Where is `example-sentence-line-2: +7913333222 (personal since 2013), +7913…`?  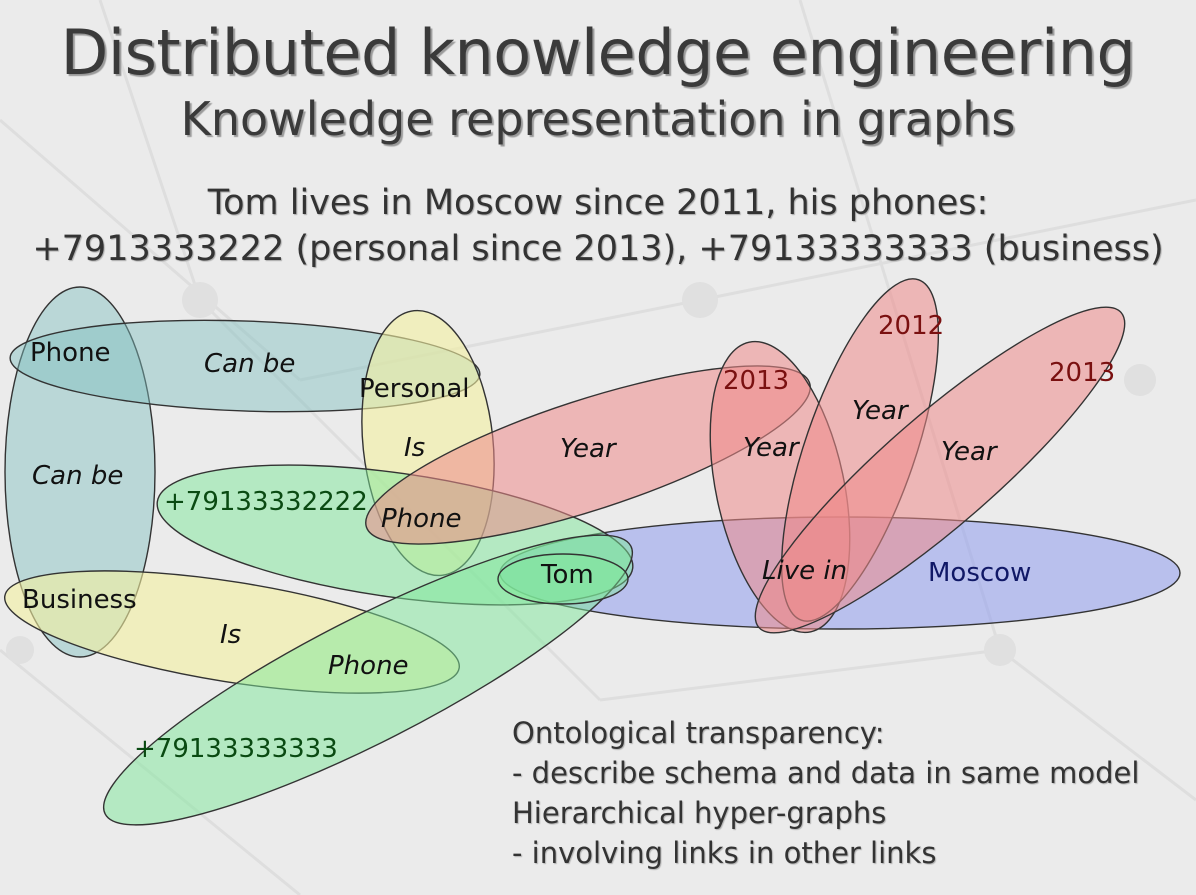
example-sentence-line-2: +7913333222 (personal since 2013), +7913… is located at coordinates (598, 249).